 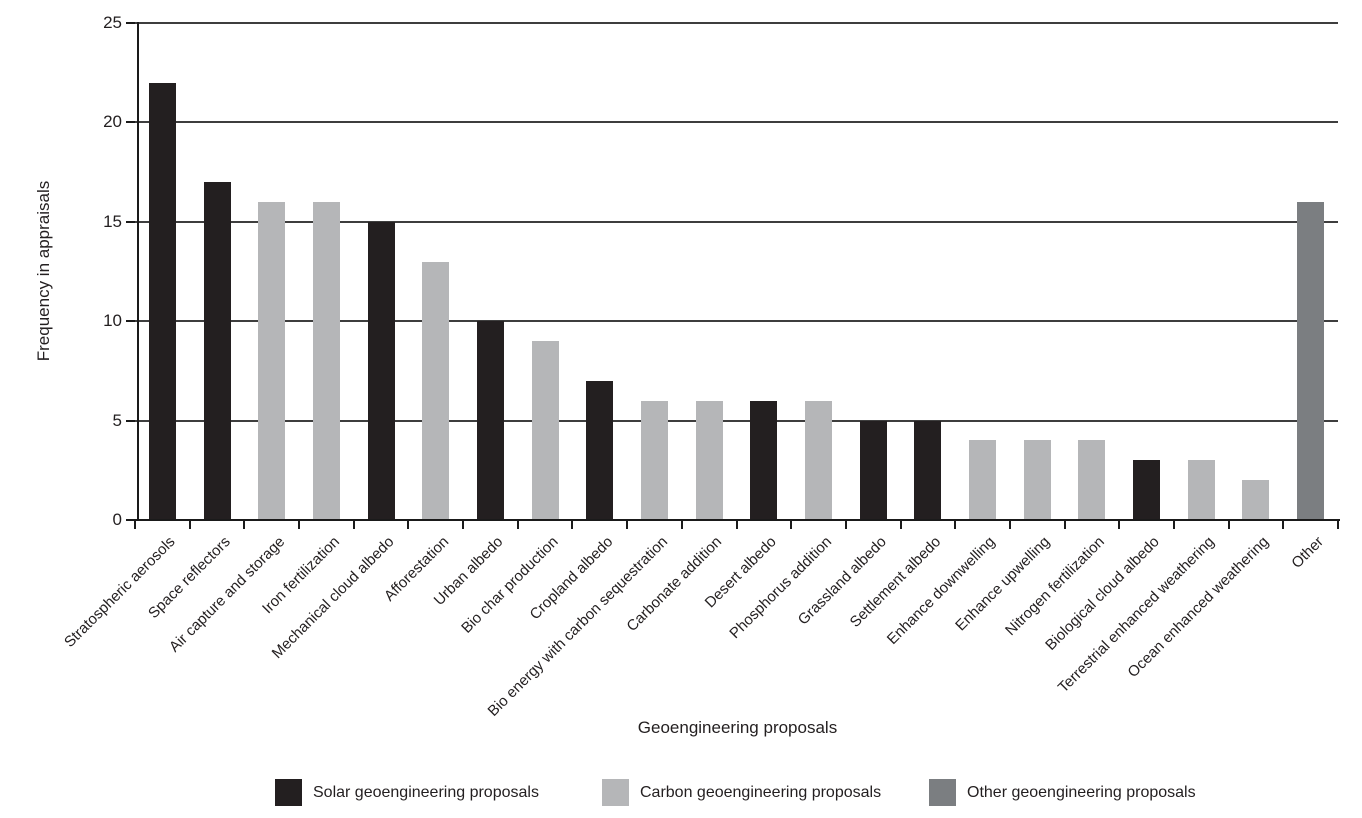 I want to click on bar-desert-albedo, so click(x=764, y=460).